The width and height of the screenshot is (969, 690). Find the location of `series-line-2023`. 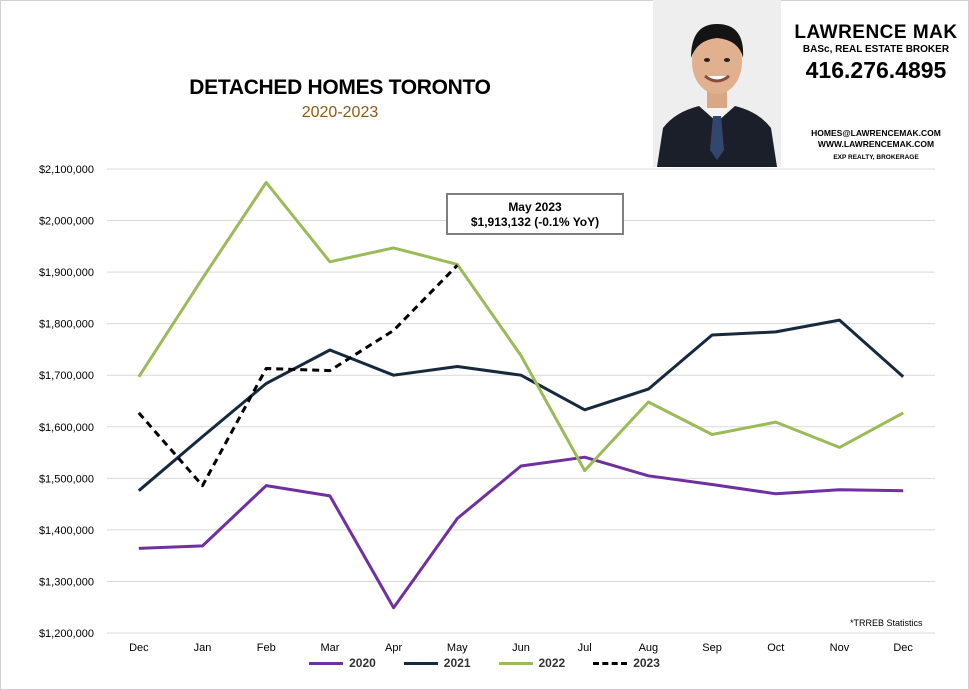

series-line-2023 is located at coordinates (298, 376).